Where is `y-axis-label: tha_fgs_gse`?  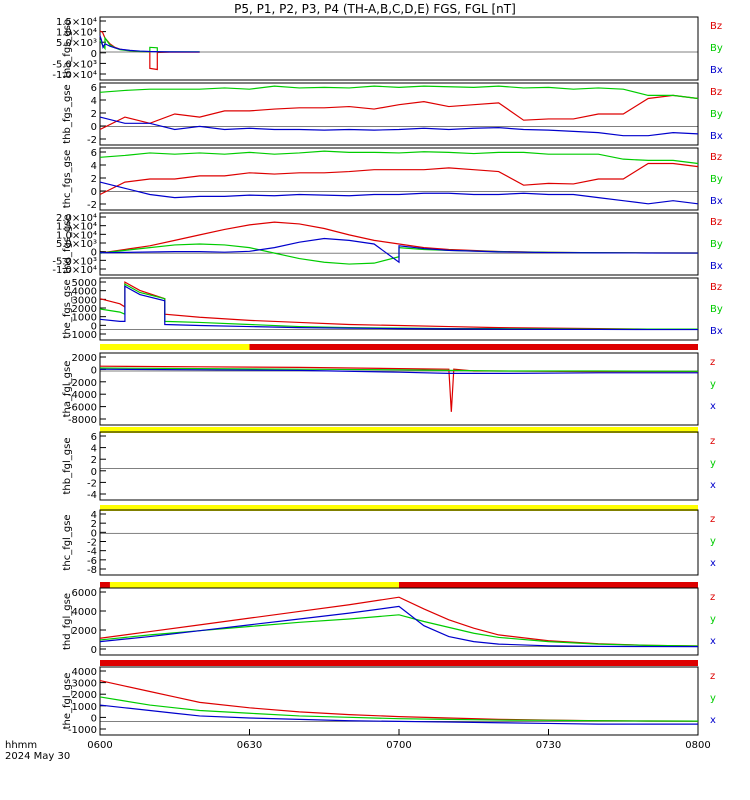 y-axis-label: tha_fgs_gse is located at coordinates (67, 48).